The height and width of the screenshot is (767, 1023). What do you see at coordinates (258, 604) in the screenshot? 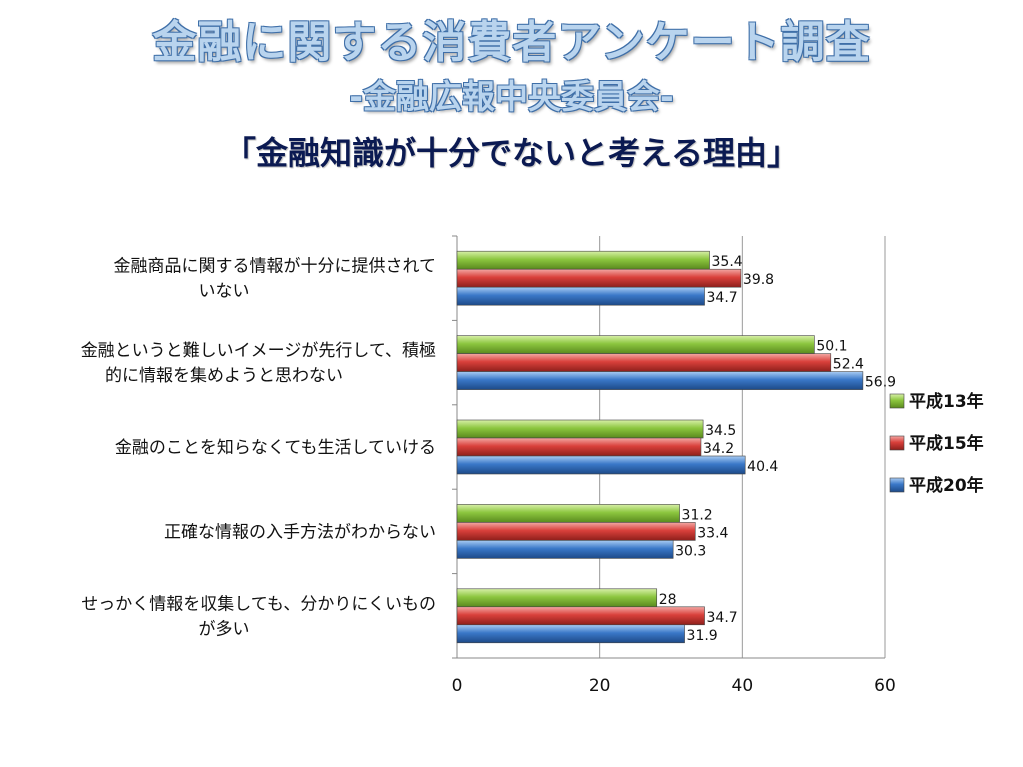
I see `category-label-line: せっかく情報を収集しても、分かりにくいもの` at bounding box center [258, 604].